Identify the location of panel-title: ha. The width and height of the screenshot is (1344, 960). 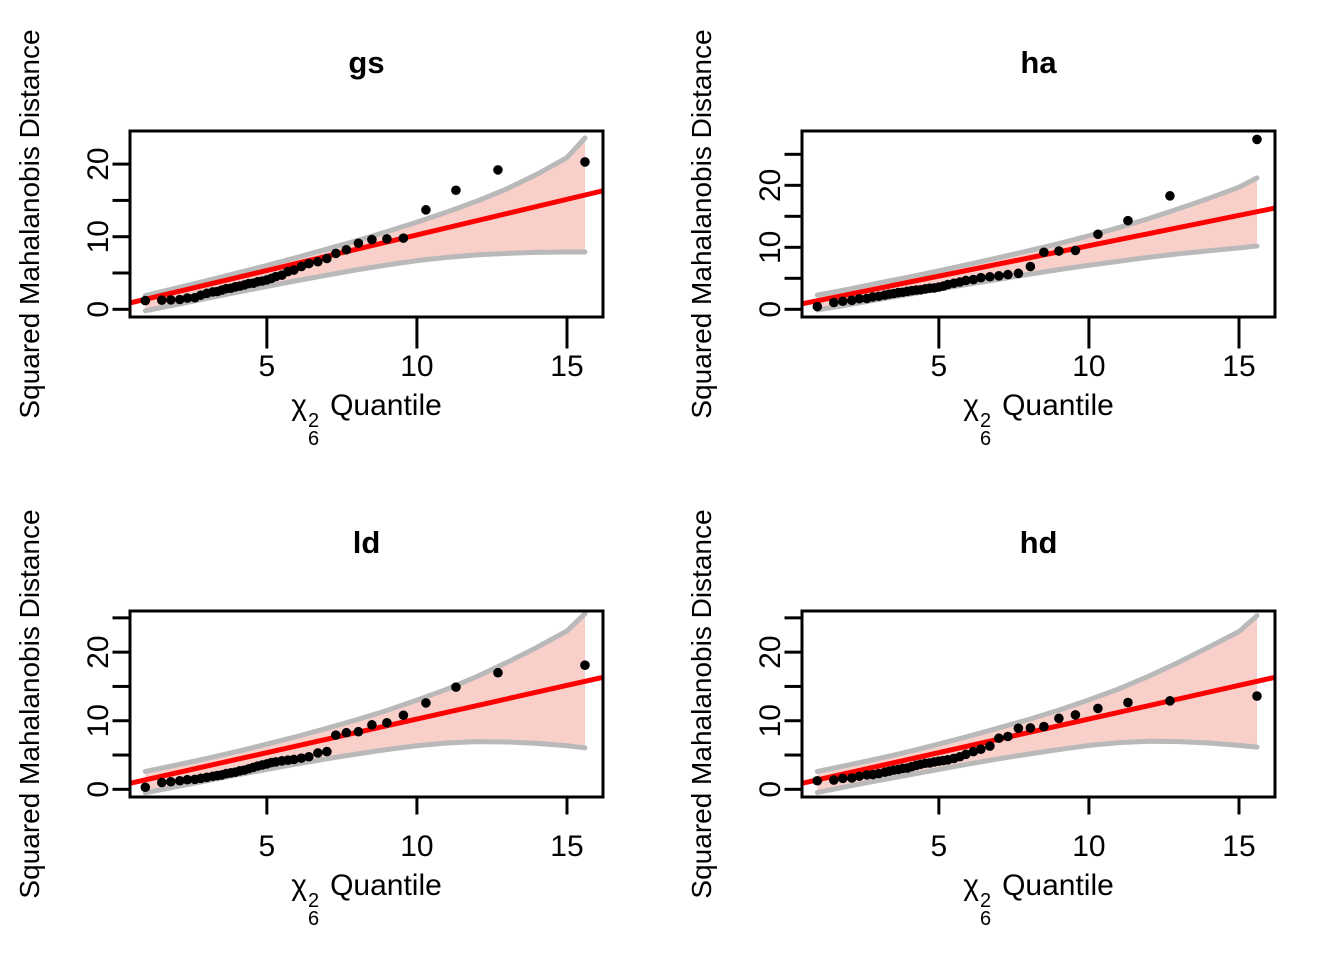
(1038, 62).